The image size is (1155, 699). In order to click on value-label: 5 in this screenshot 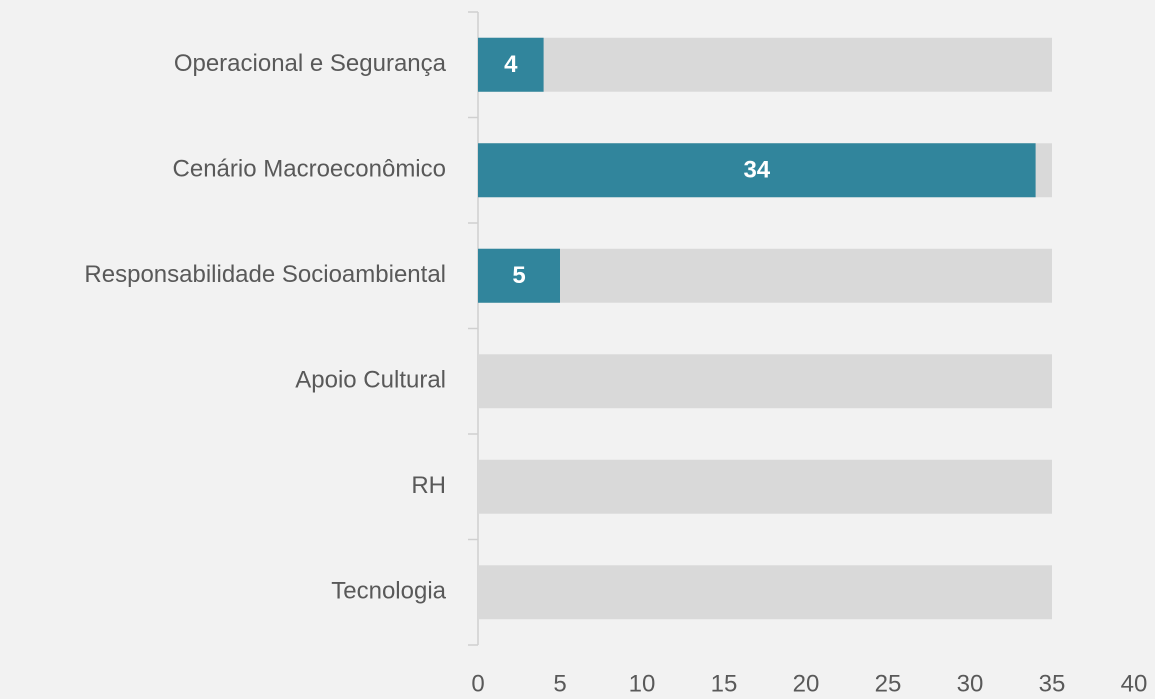, I will do `click(518, 275)`.